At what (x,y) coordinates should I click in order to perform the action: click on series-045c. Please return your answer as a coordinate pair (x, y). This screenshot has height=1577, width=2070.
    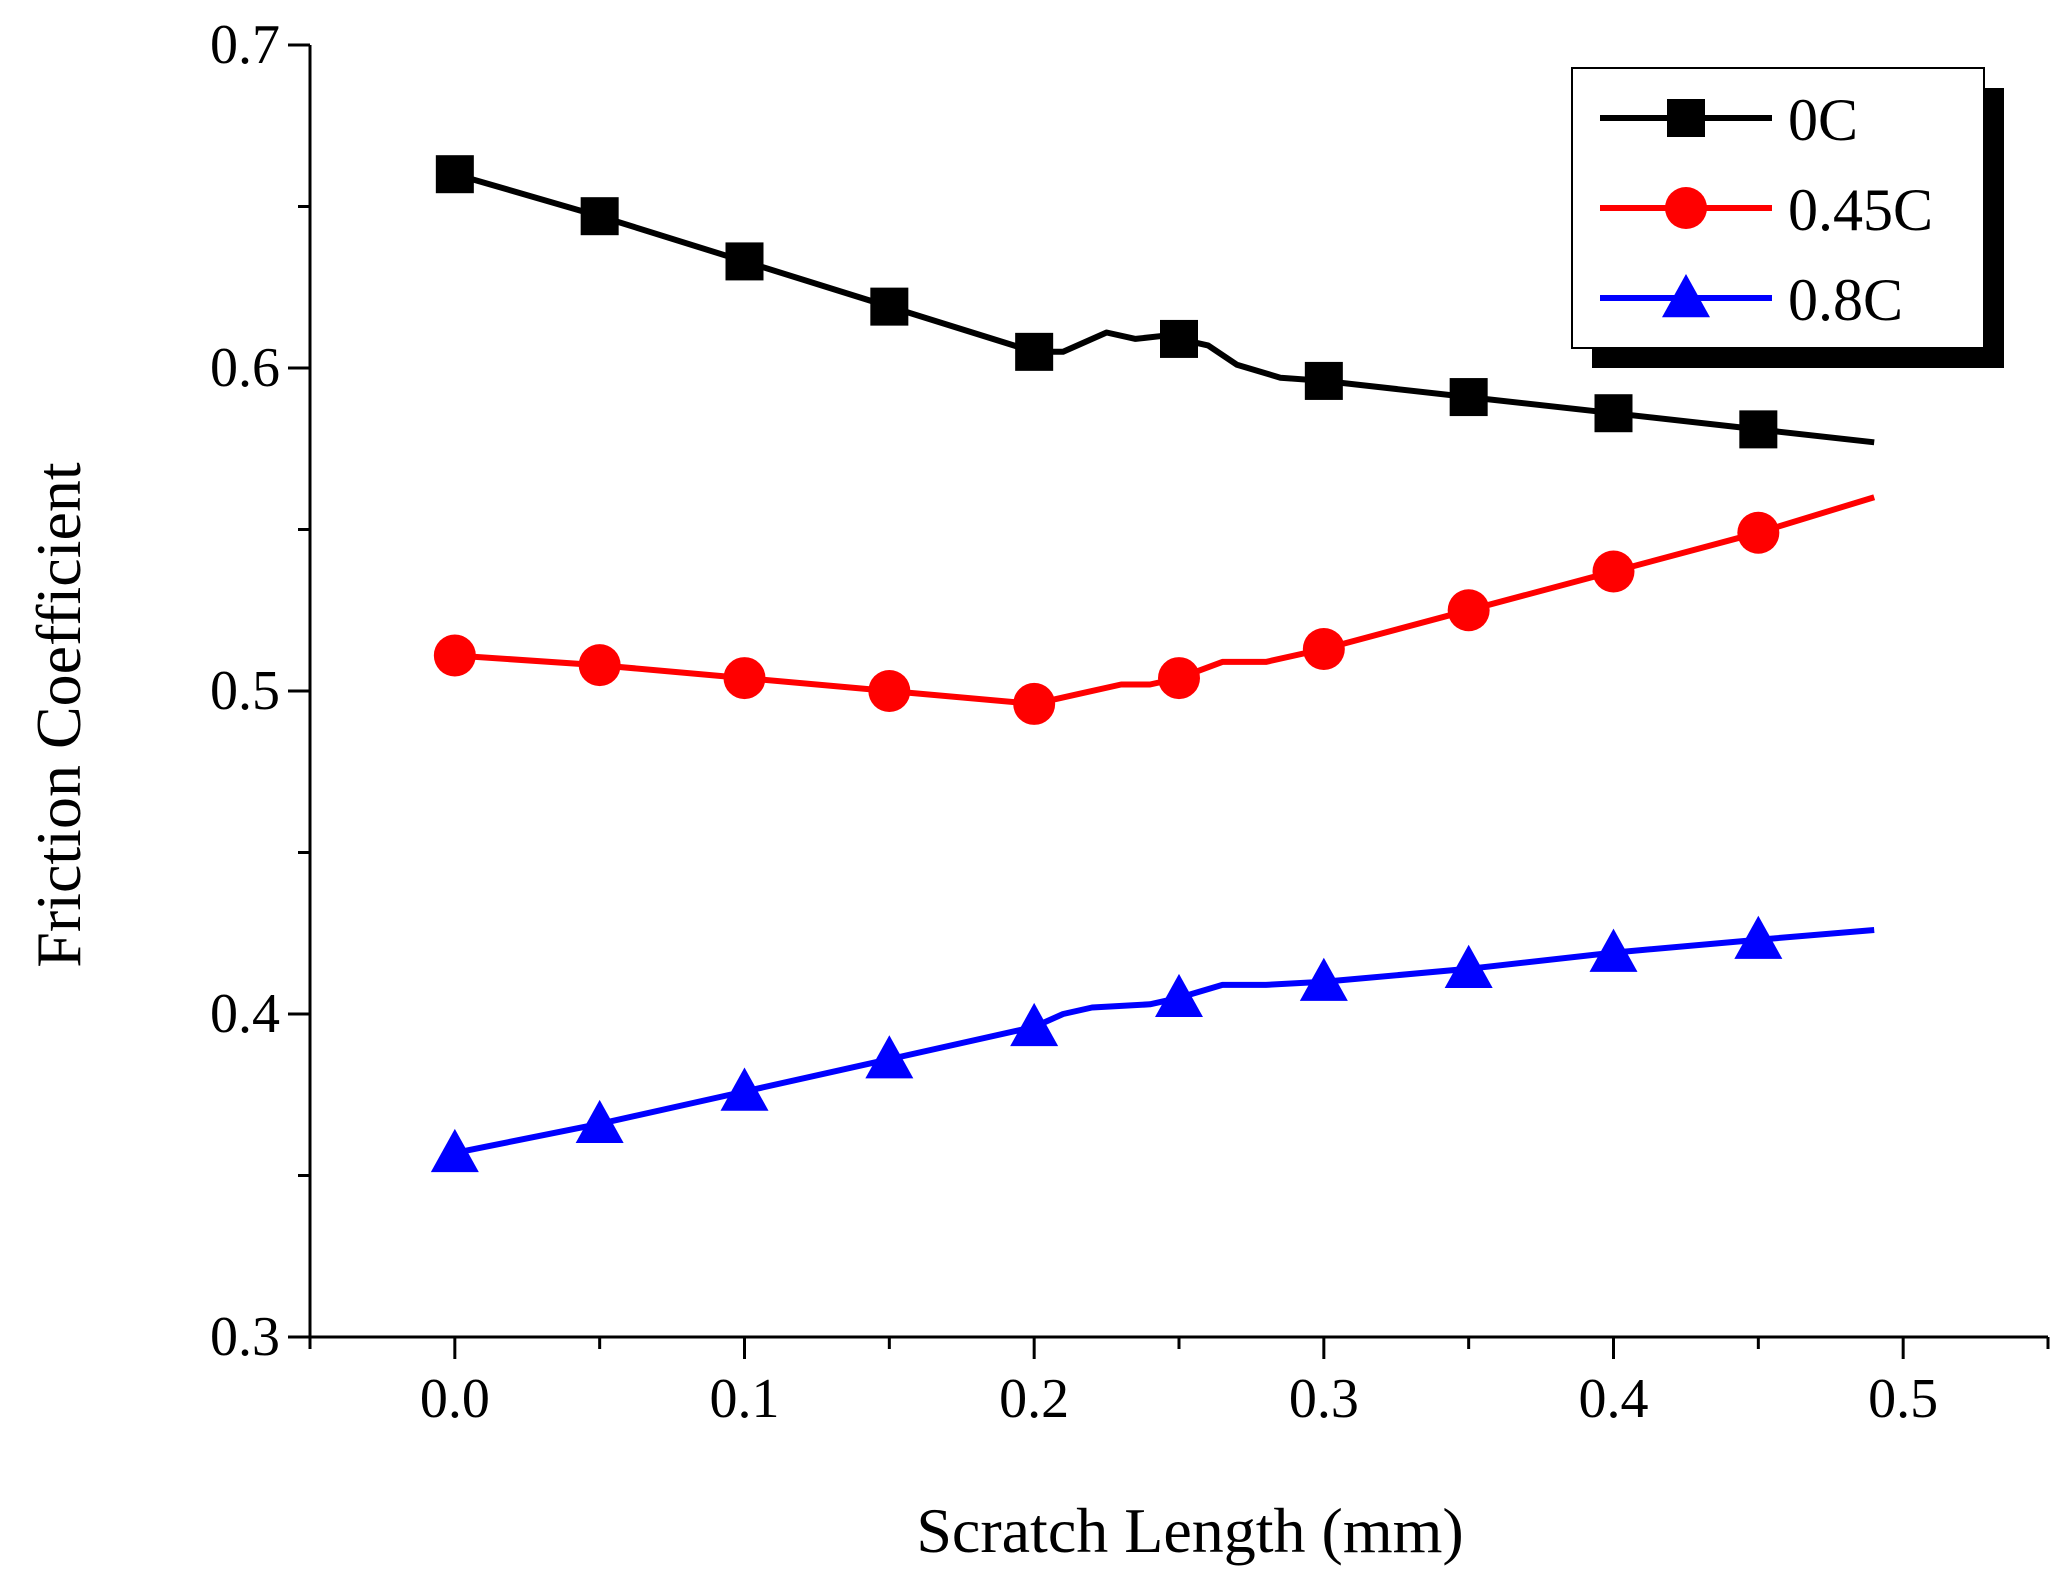
    Looking at the image, I should click on (1154, 609).